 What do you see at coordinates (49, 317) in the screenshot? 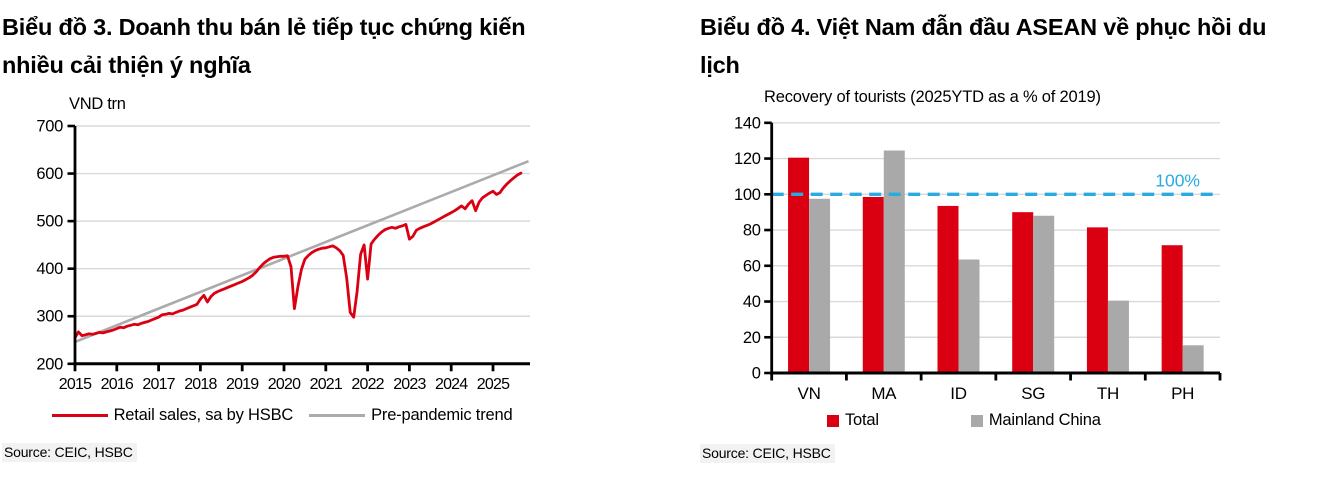
I see `y-tick-label-300: 300` at bounding box center [49, 317].